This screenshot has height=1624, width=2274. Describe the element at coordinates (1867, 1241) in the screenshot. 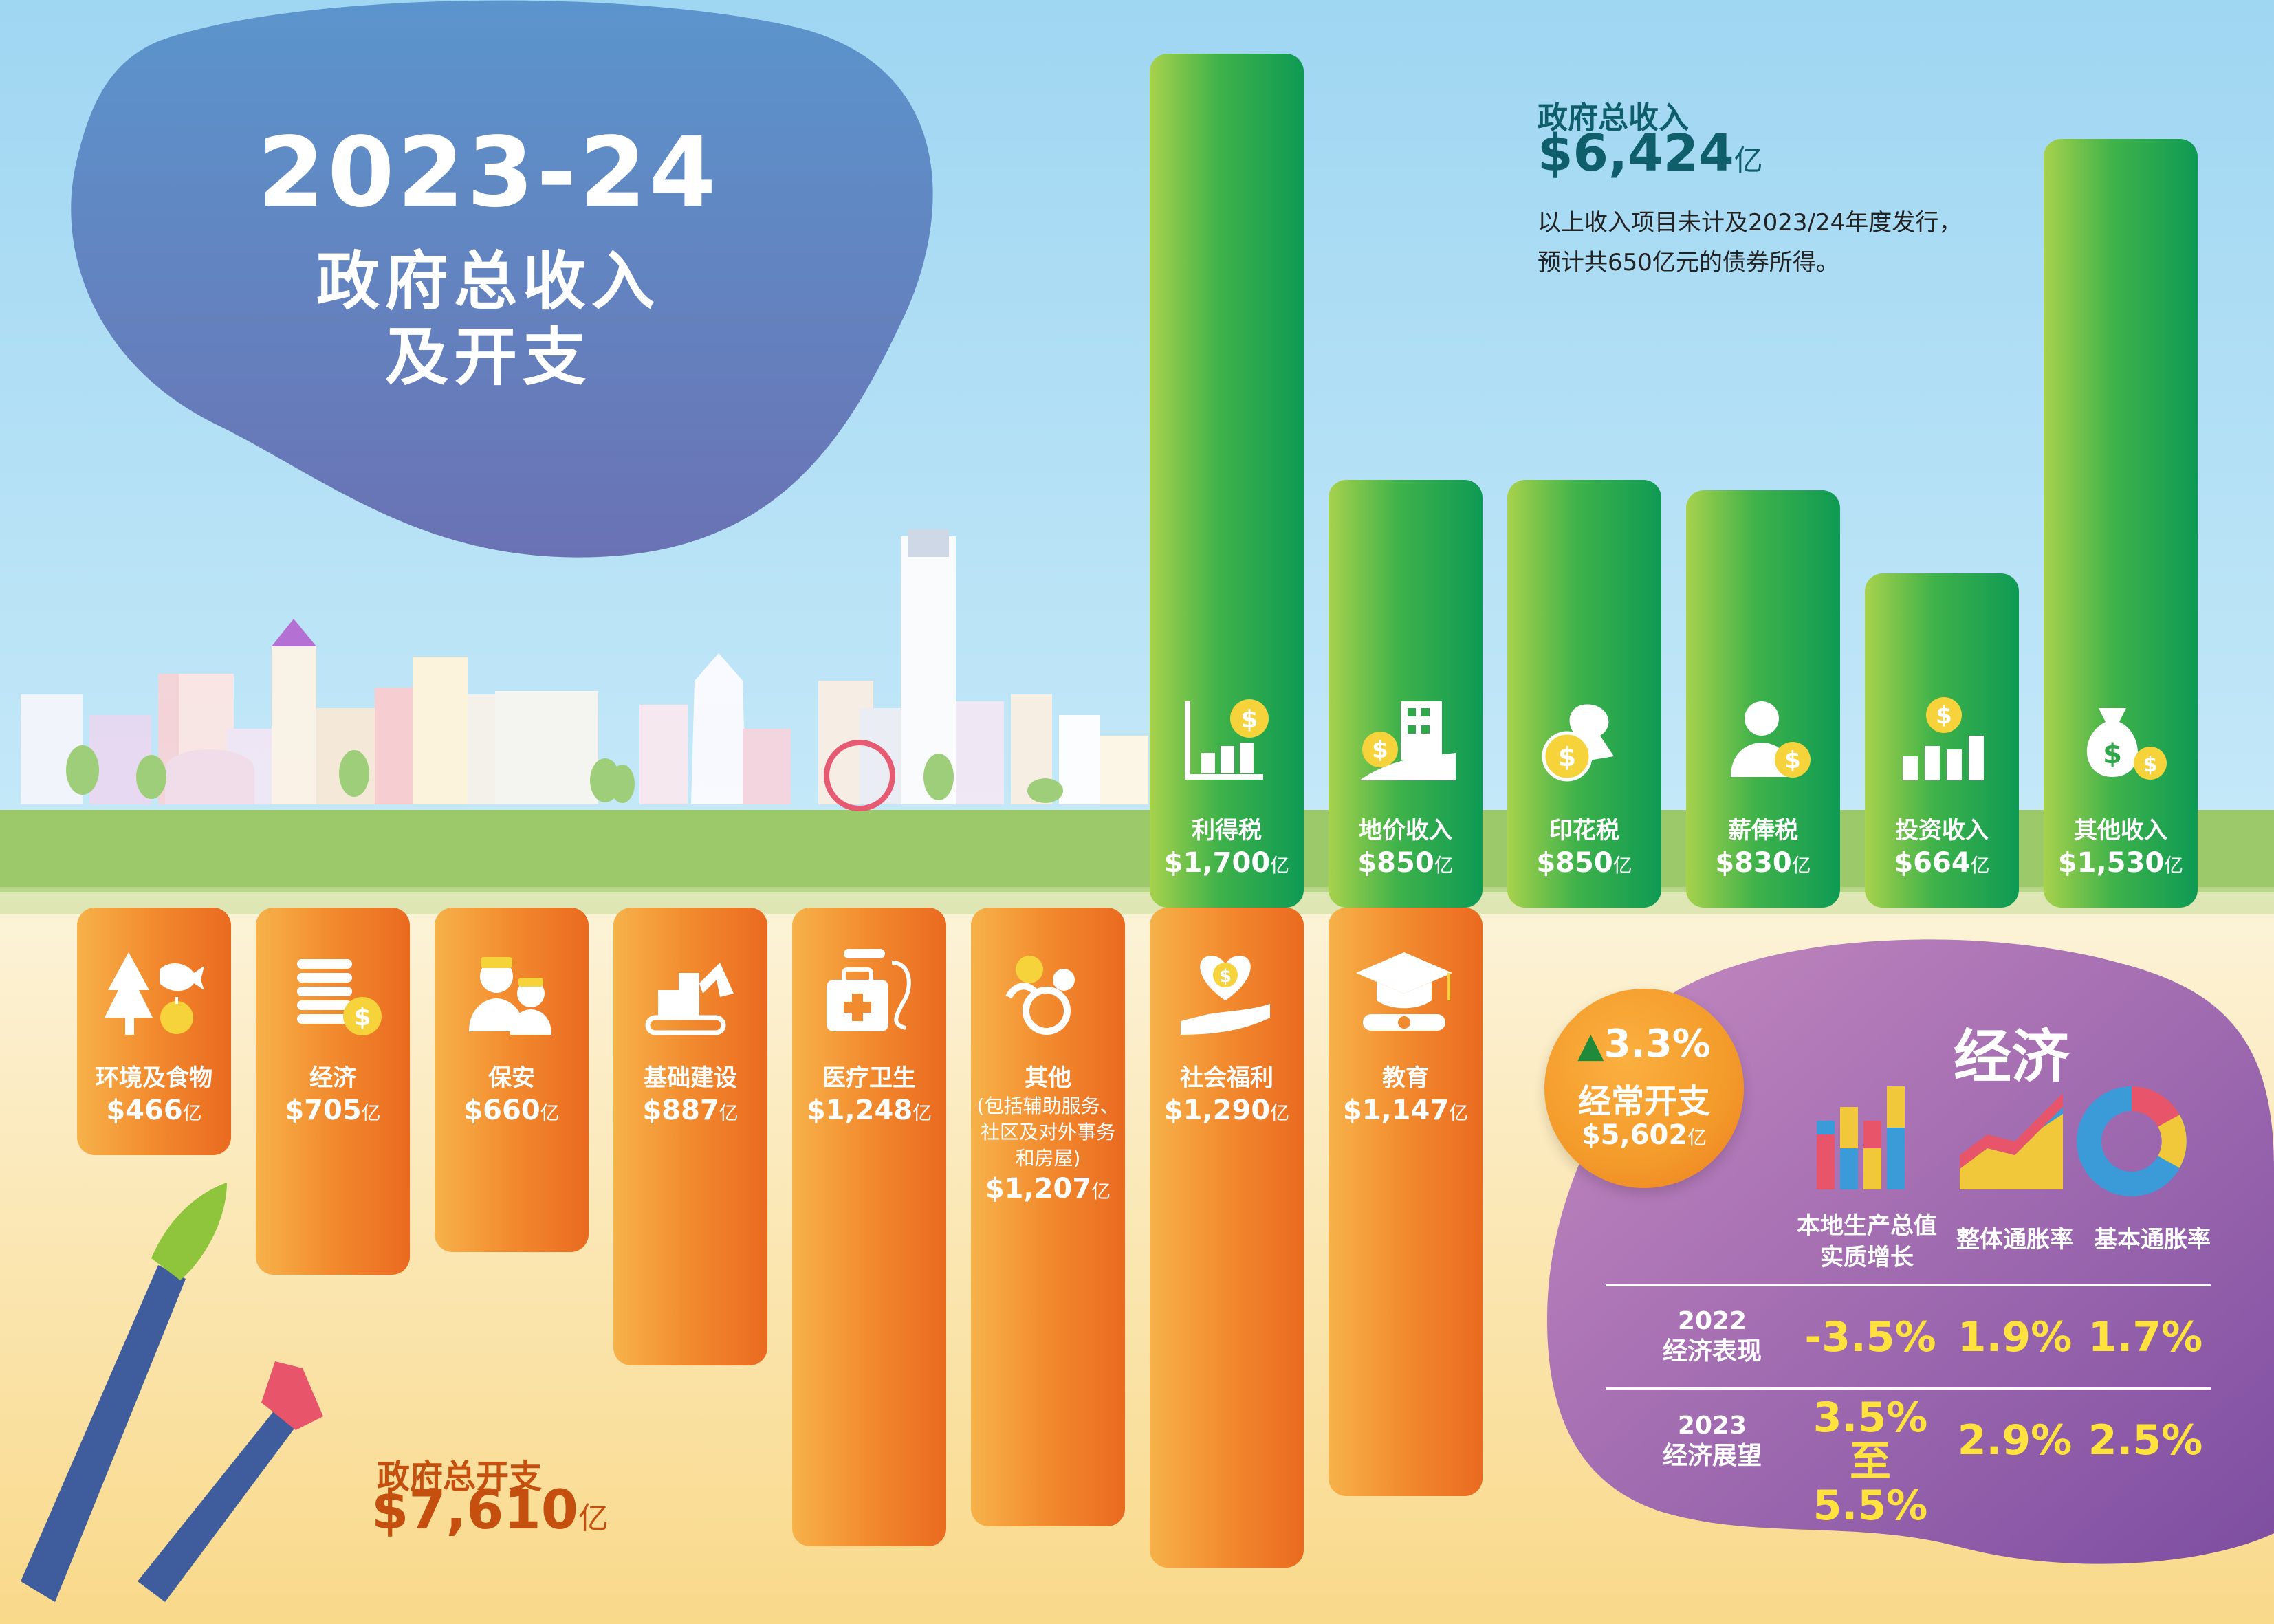

I see `economy-col-gdp: 本地生产总值 实质增长` at that location.